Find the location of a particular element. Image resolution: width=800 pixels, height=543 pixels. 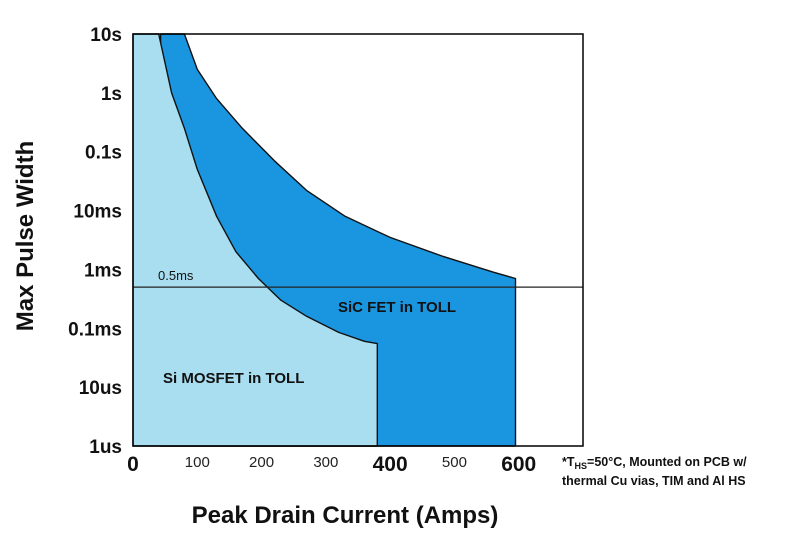

y-tick-label-5: 0.1ms is located at coordinates (95, 329).